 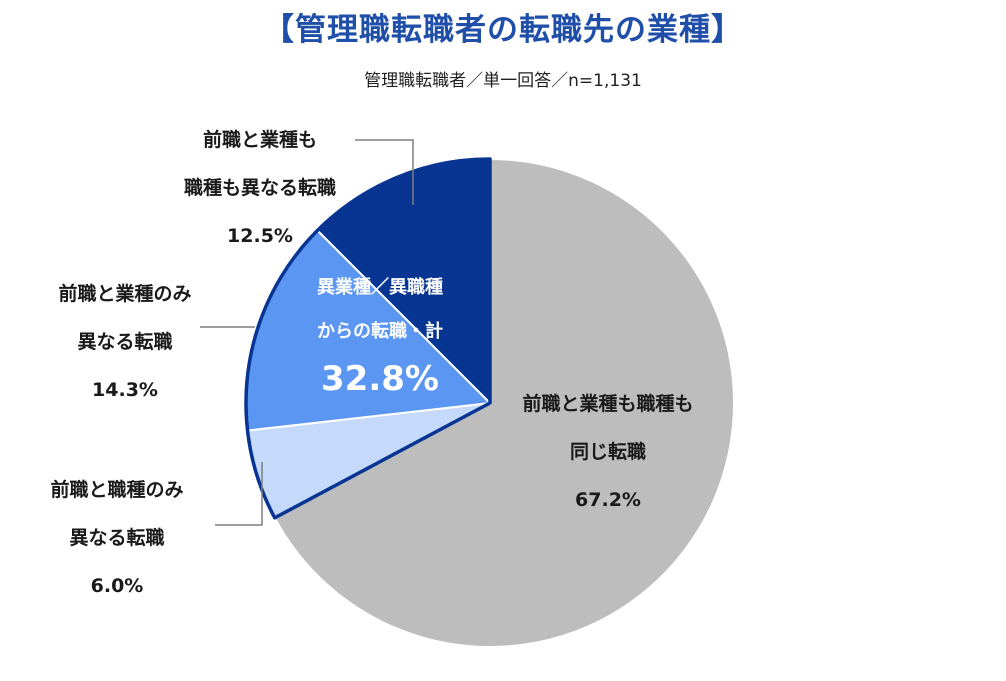 What do you see at coordinates (117, 490) in the screenshot?
I see `slice-label-line: 前職と職種のみ` at bounding box center [117, 490].